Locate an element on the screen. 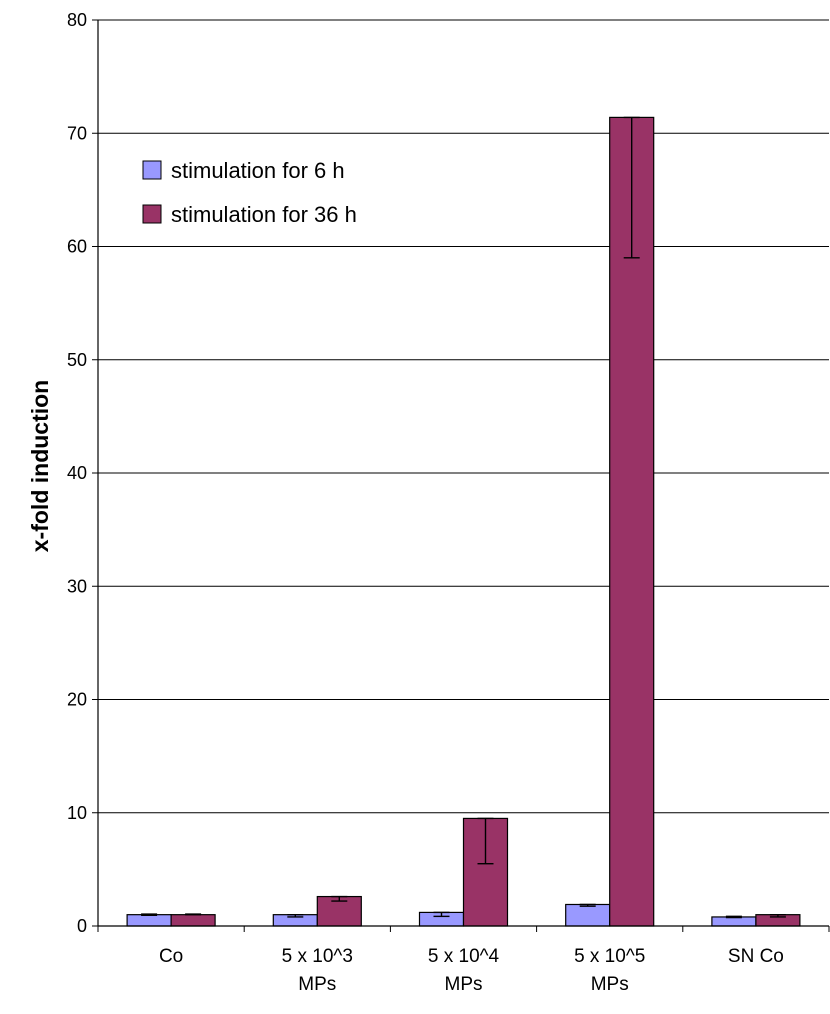 This screenshot has width=830, height=1014. y-tick-label: 20 is located at coordinates (77, 700).